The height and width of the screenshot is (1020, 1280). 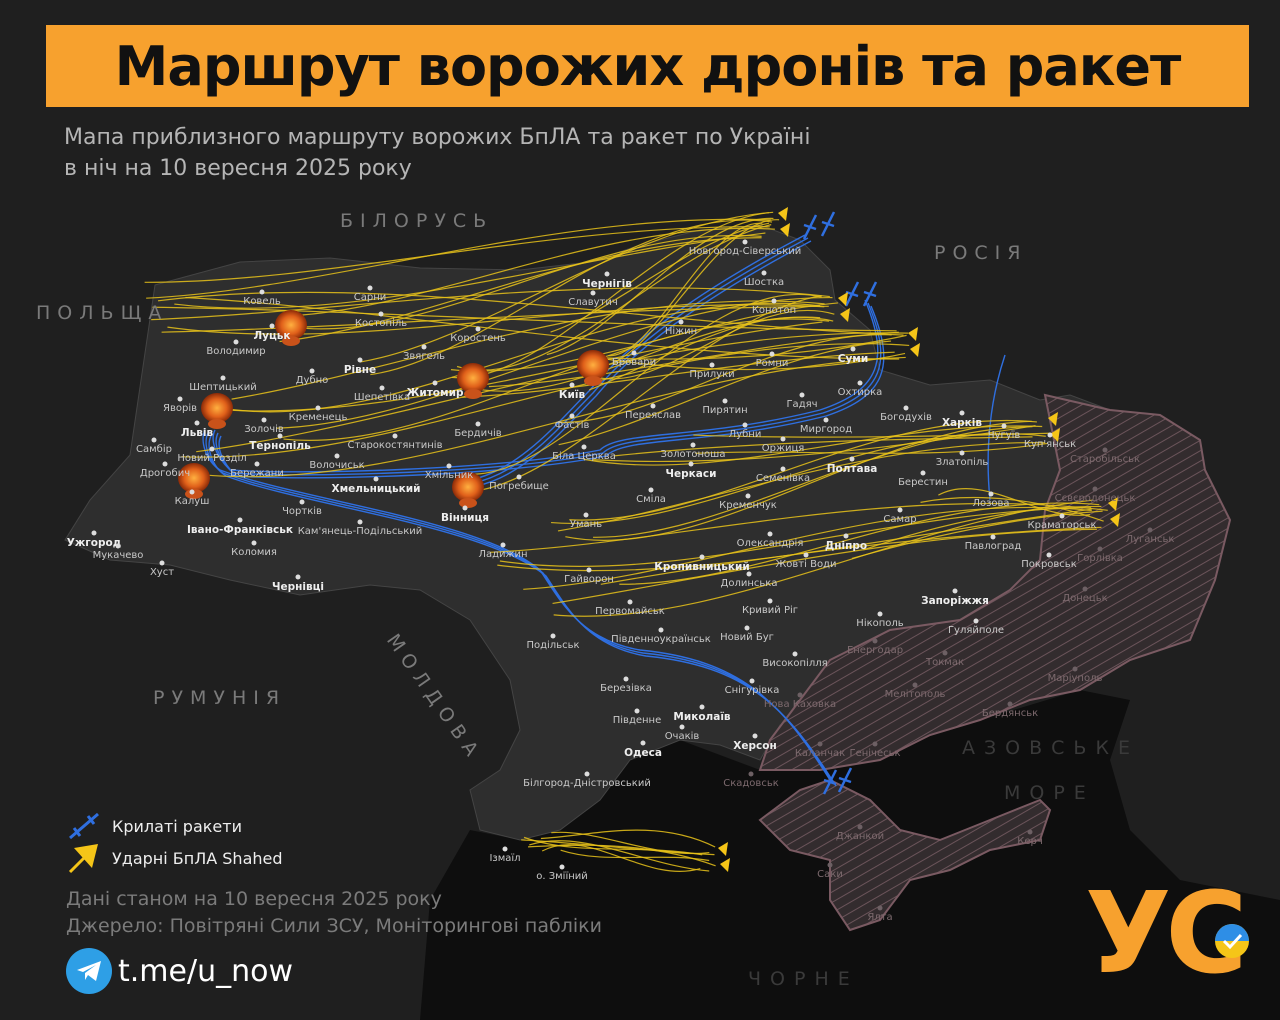 I want to click on city-label: Оржиця, so click(x=783, y=448).